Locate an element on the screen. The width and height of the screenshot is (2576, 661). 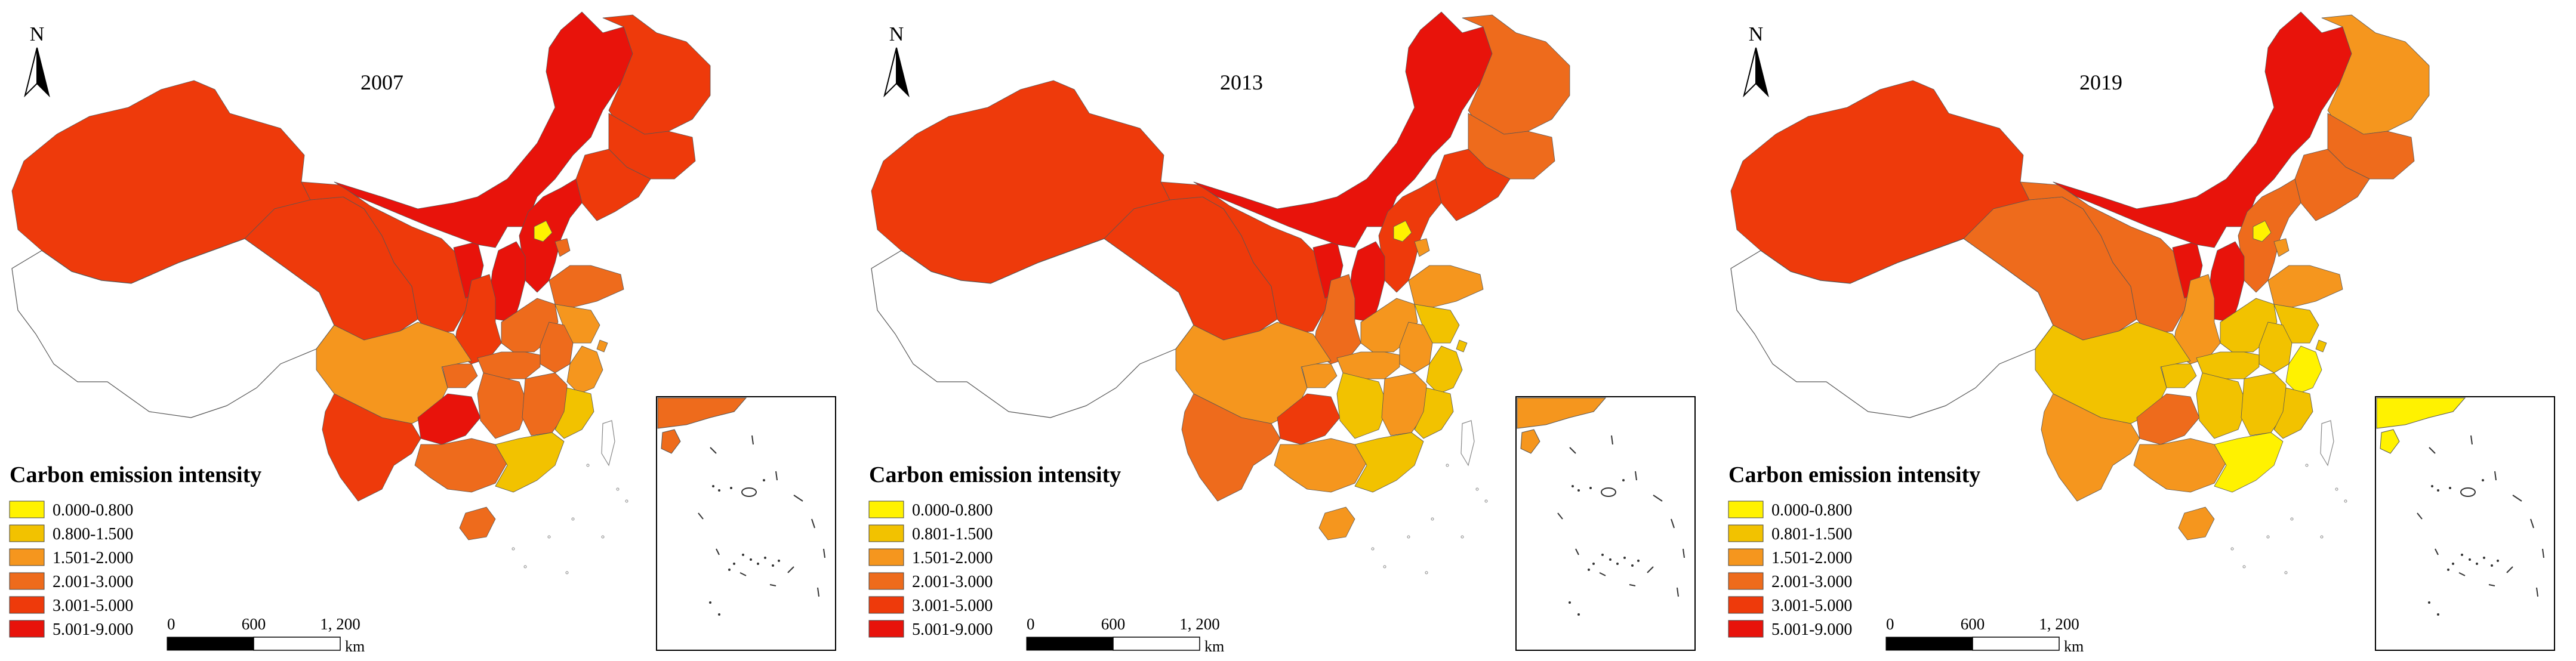
province-shandong is located at coordinates (1446, 286).